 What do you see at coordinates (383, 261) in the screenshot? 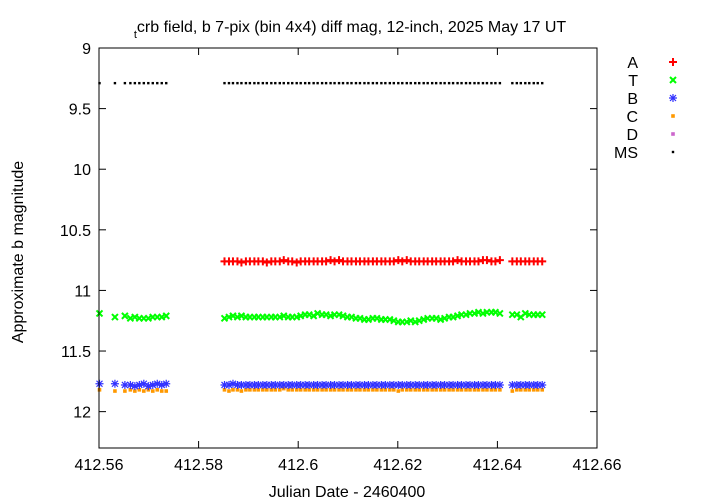
I see `series-a` at bounding box center [383, 261].